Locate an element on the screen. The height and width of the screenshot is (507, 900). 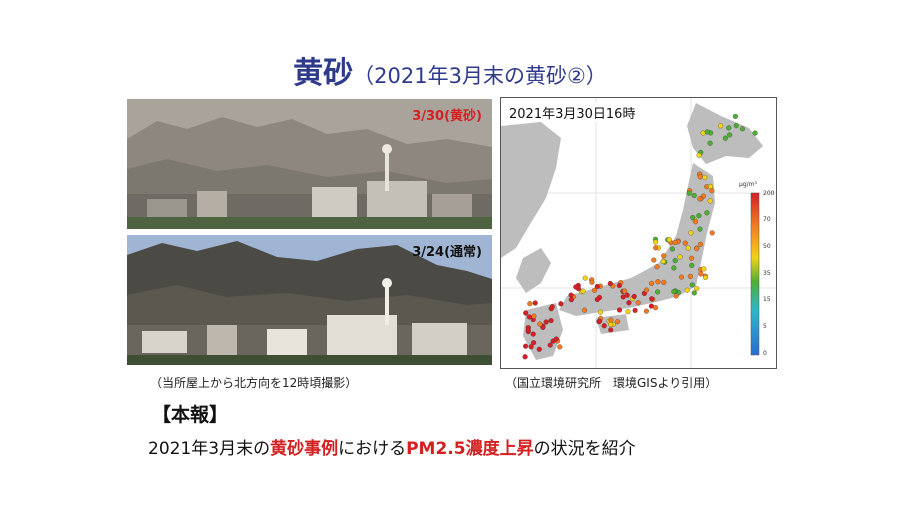
photo-top-label: 3/30(黄砂) is located at coordinates (447, 116).